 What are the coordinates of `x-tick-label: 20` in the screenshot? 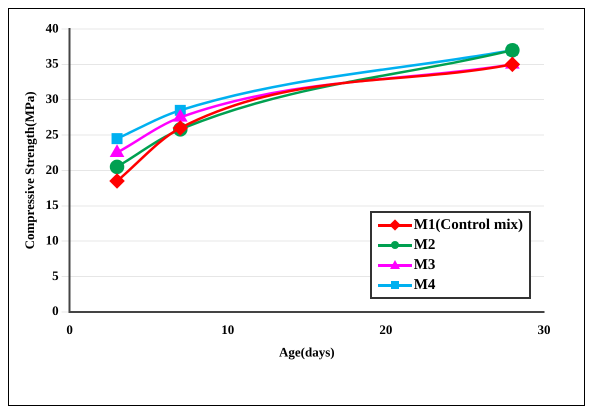 It's located at (385, 329).